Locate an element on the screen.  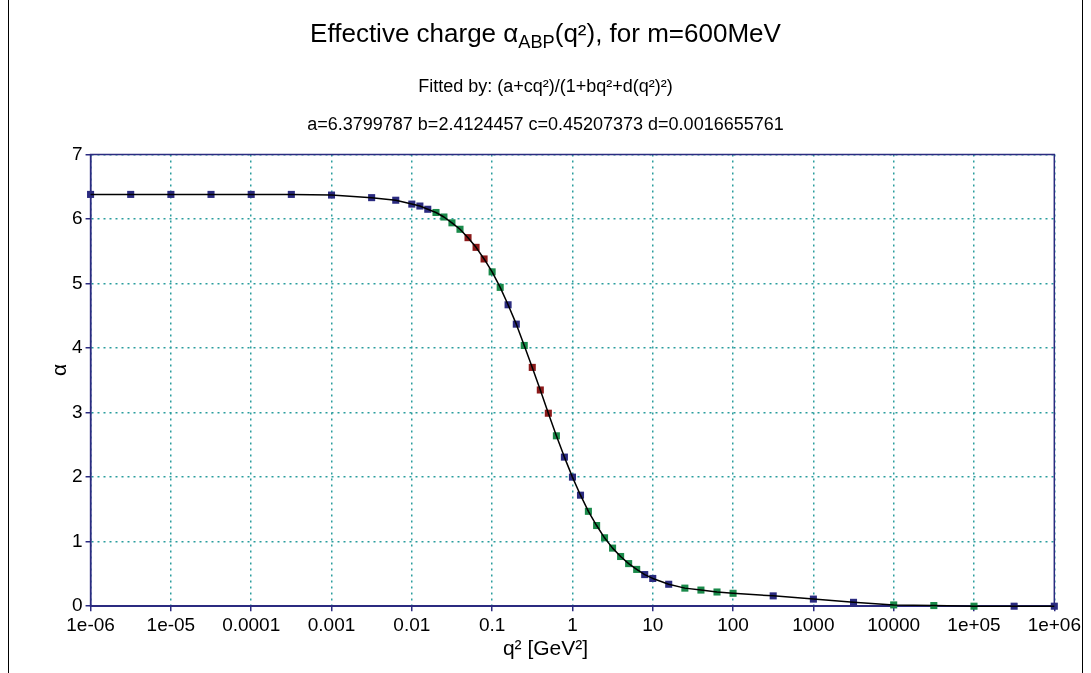
y-tick-label: 7 is located at coordinates (77, 153).